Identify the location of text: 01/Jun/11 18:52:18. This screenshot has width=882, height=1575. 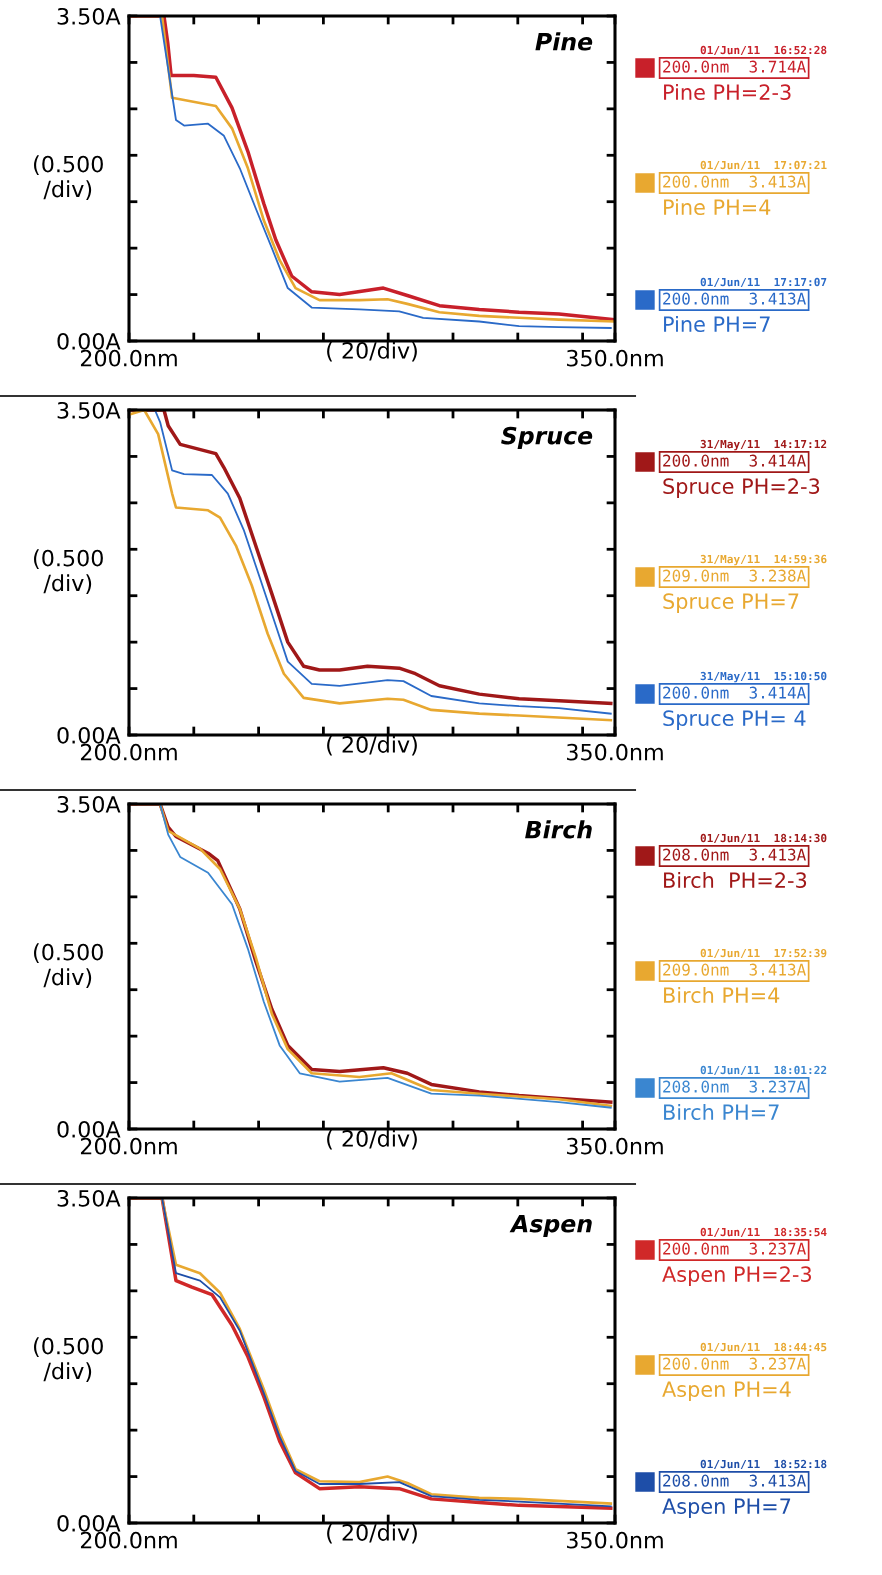
(763, 1464).